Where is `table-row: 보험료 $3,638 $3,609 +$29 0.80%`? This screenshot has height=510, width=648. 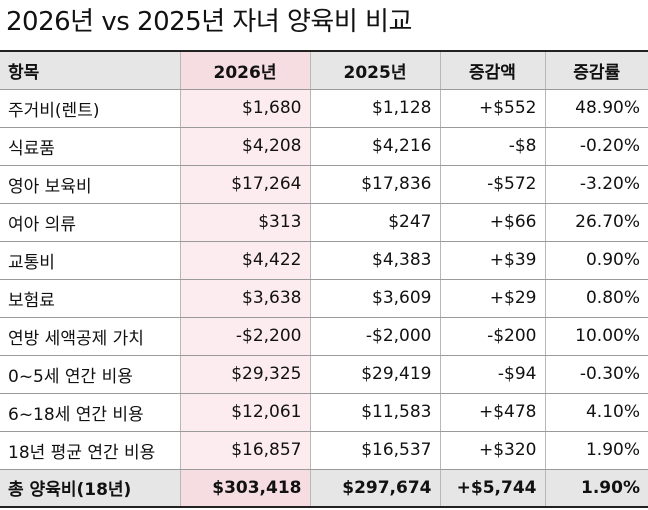
table-row: 보험료 $3,638 $3,609 +$29 0.80% is located at coordinates (324, 298).